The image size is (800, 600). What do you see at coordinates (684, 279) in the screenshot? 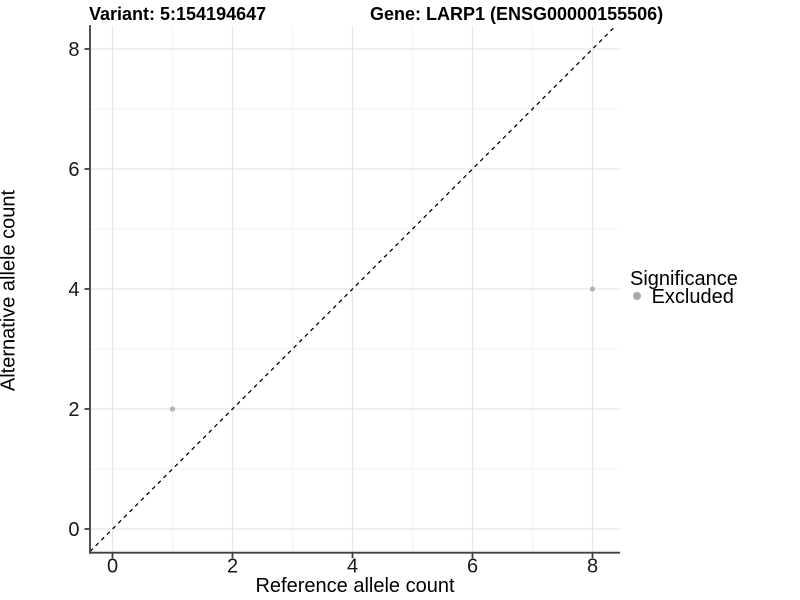
I see `legend-title: Significance` at bounding box center [684, 279].